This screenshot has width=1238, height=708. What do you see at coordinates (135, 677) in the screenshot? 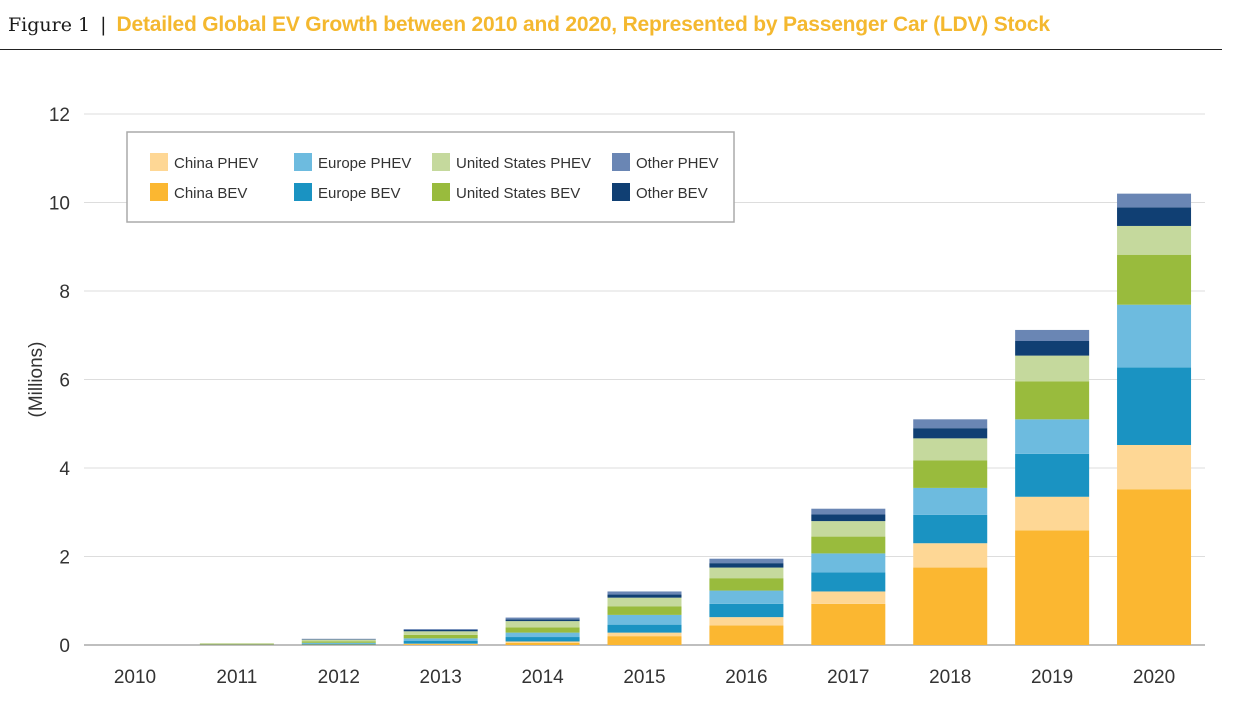
I see `x-tick-label: 2010` at bounding box center [135, 677].